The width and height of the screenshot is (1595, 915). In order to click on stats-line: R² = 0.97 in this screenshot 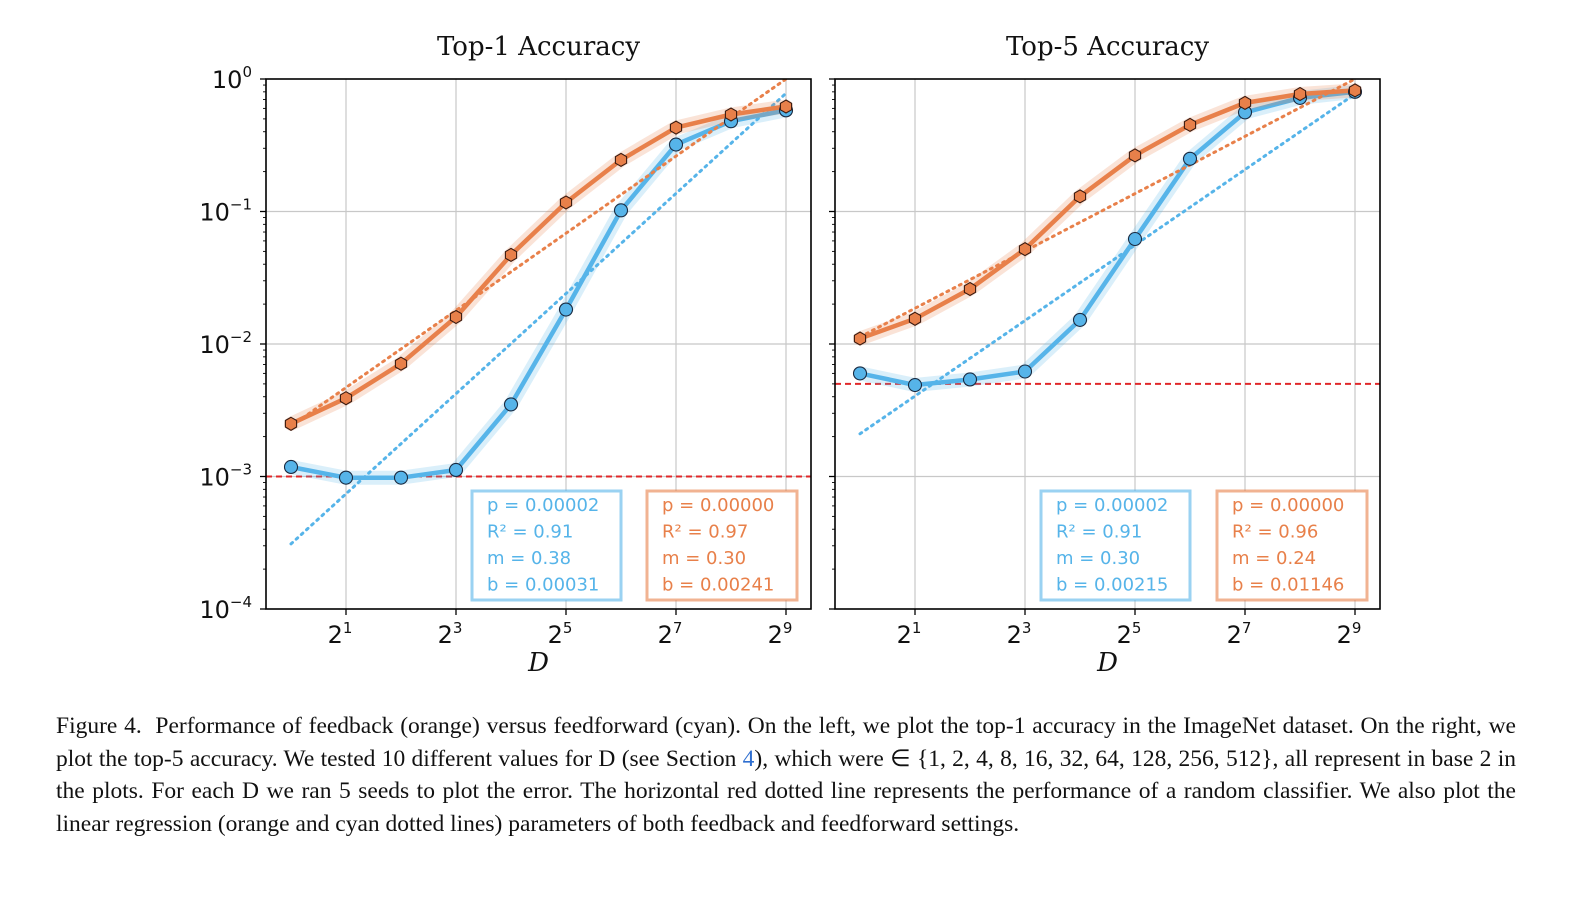, I will do `click(705, 532)`.